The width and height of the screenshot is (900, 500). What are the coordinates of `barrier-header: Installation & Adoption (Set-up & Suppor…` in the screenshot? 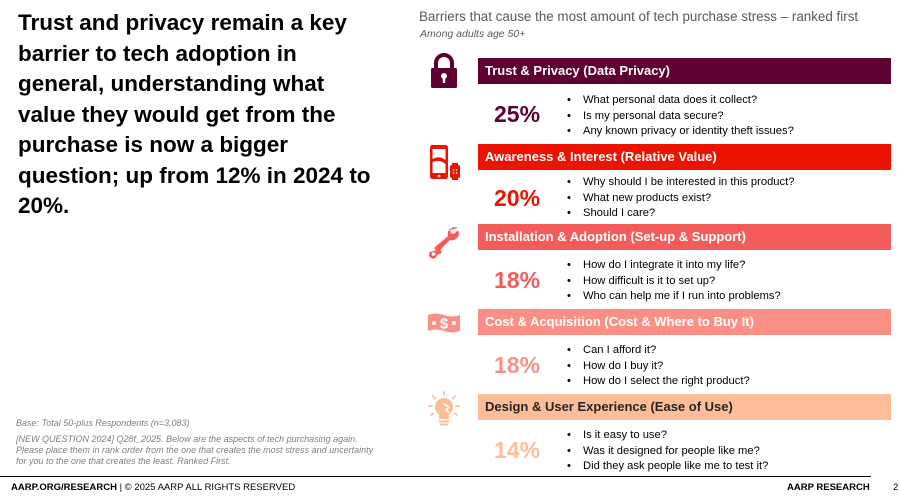 It's located at (684, 237).